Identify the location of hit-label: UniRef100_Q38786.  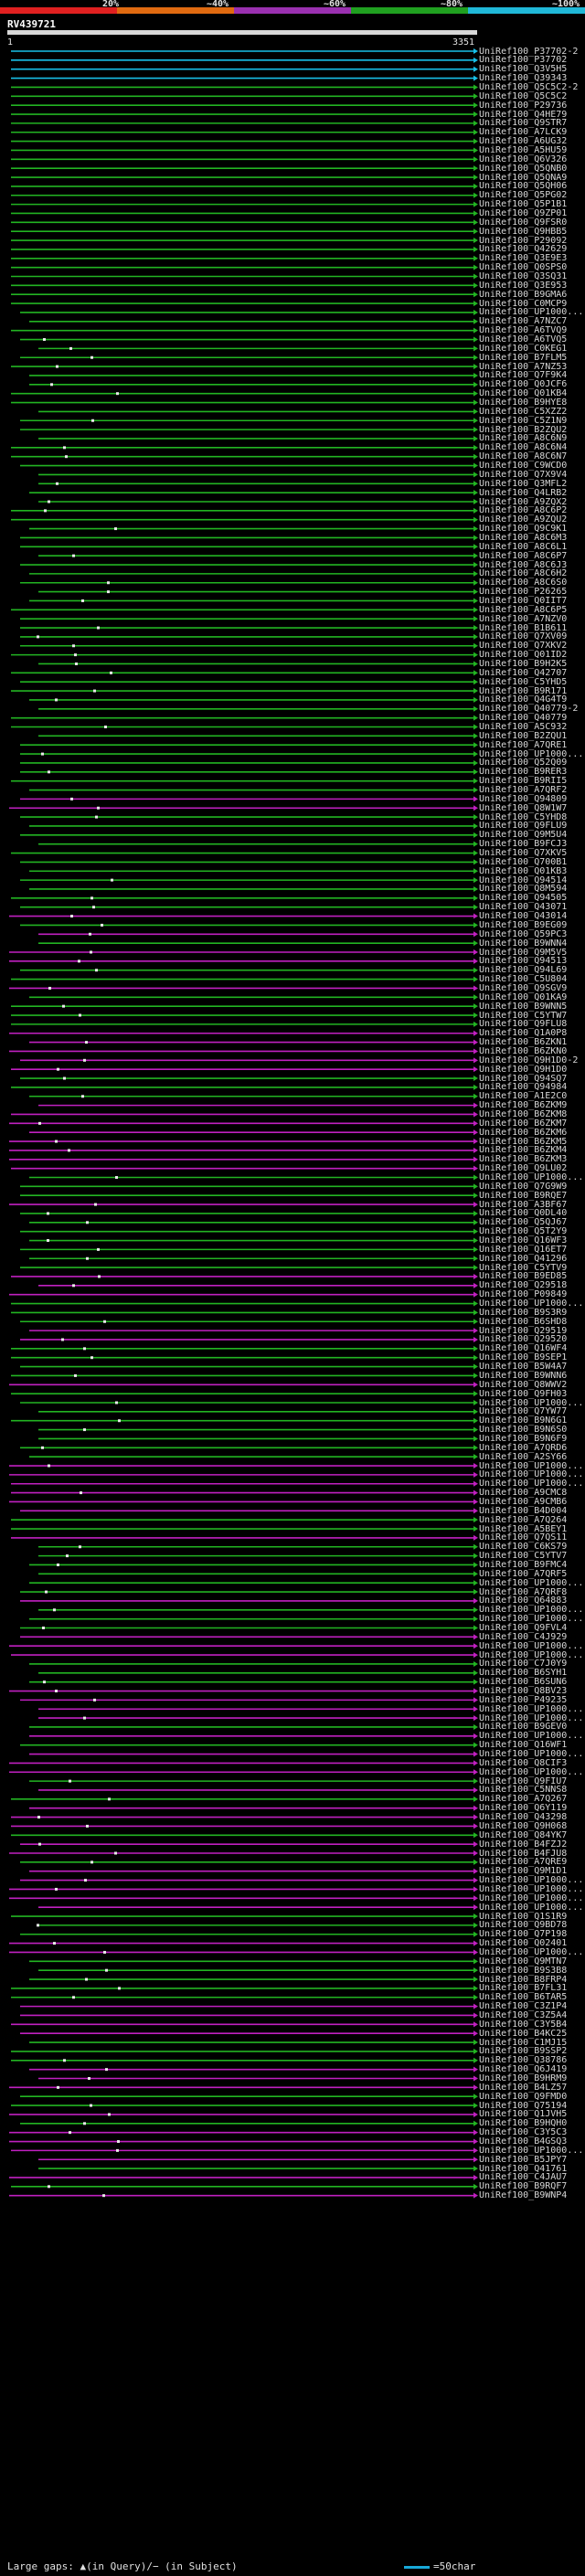
(523, 2060).